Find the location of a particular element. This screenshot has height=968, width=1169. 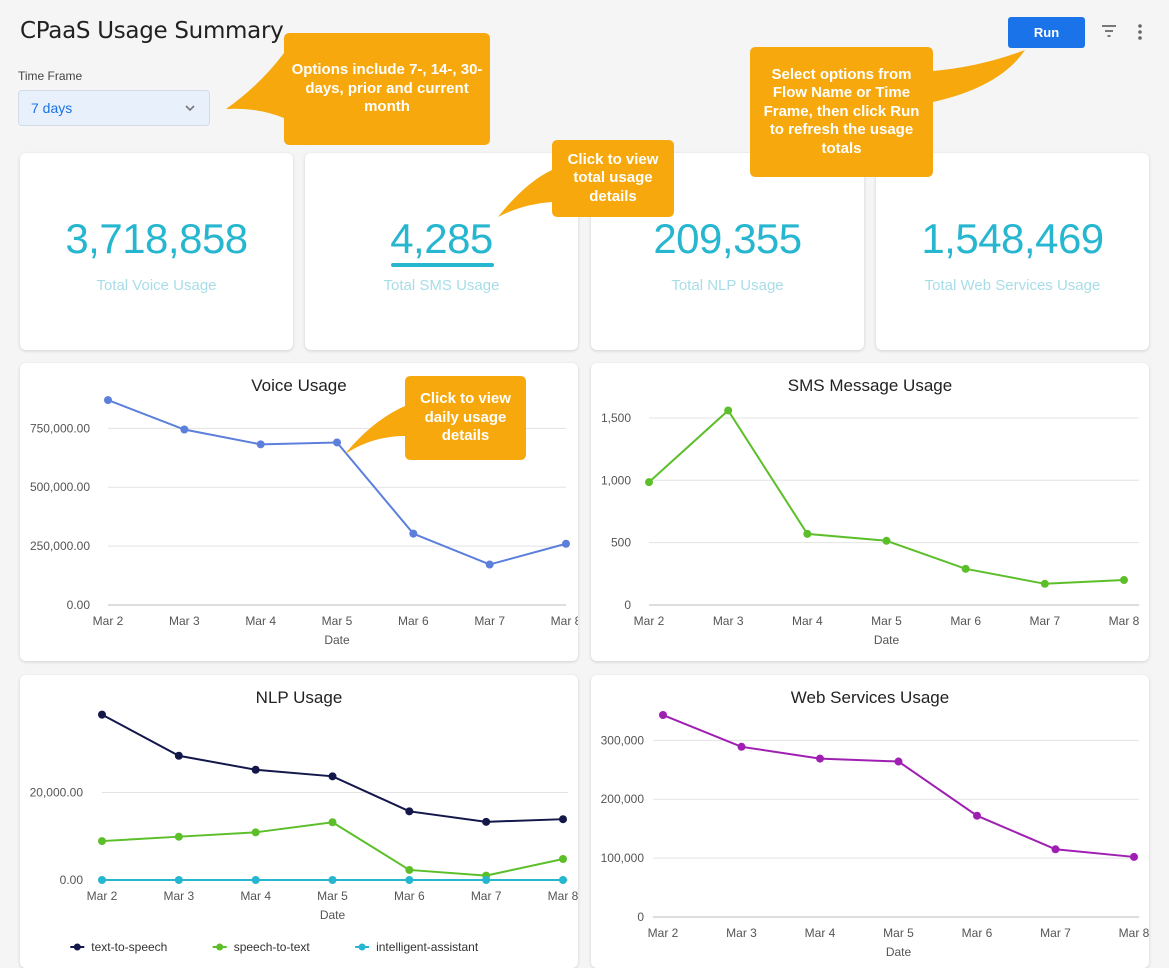

legend-item-intelligent-assistant: intelligent-assistant is located at coordinates (417, 947).